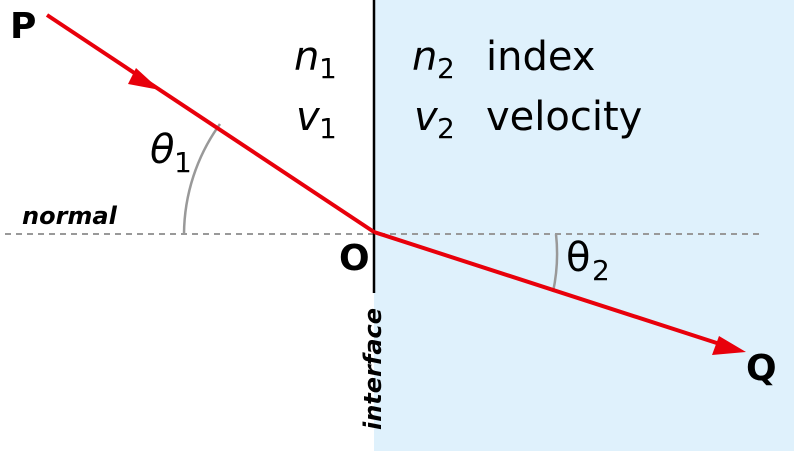  I want to click on refracted-ray-arrow-icon, so click(729, 345).